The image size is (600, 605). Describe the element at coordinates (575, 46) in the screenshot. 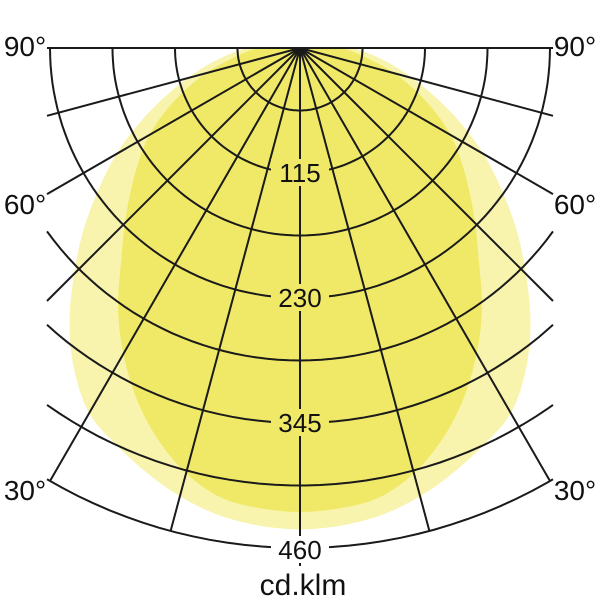

I see `angle-label-right-90: 90°` at that location.